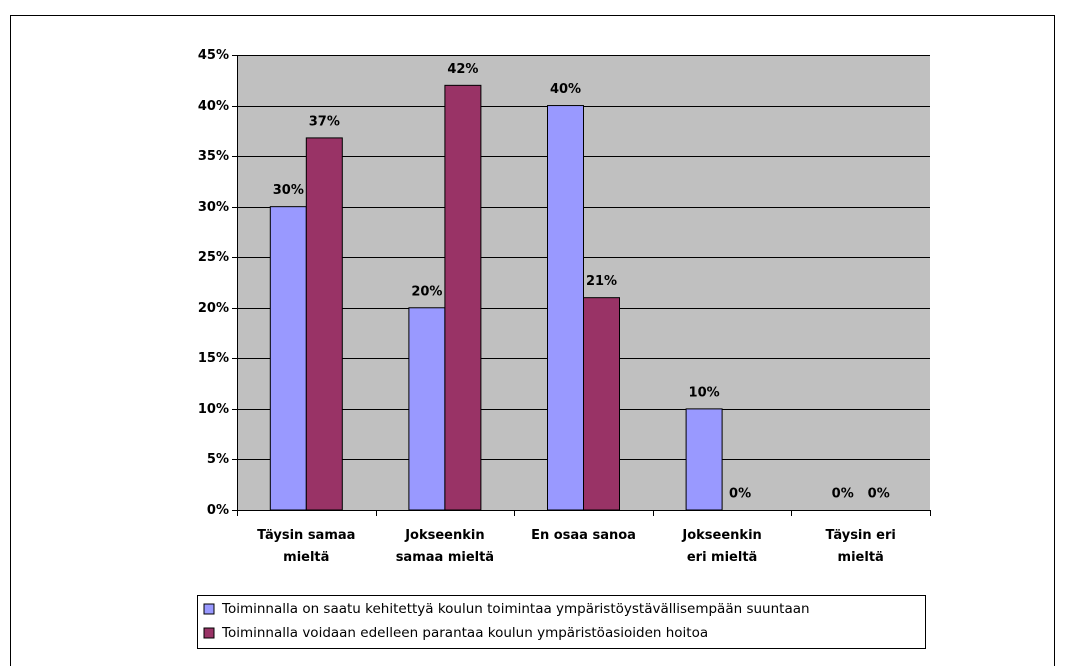 This screenshot has height=666, width=1065. What do you see at coordinates (445, 546) in the screenshot?
I see `x-tick-label: Jokseenkin samaa mieltä` at bounding box center [445, 546].